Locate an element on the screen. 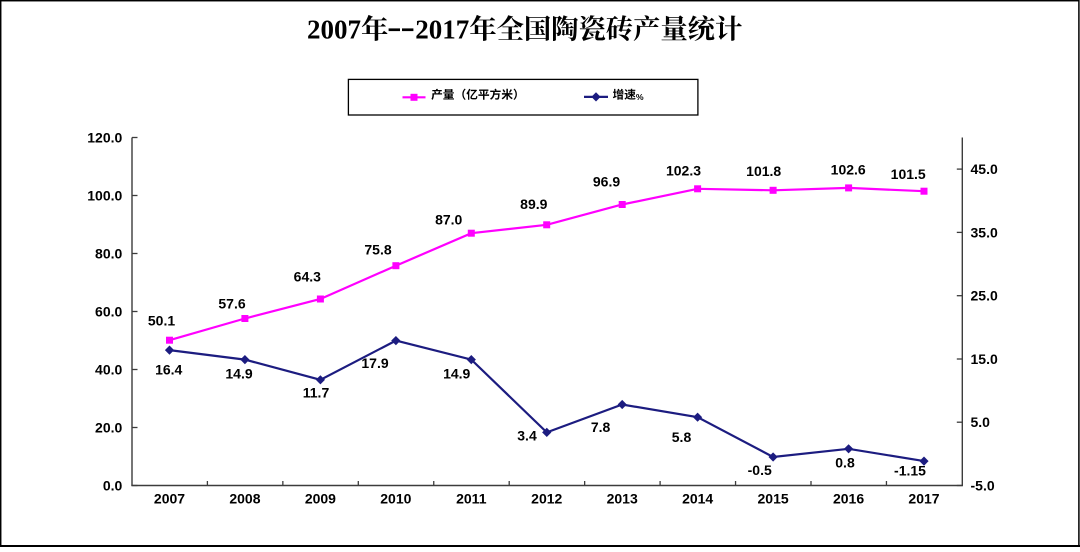 The width and height of the screenshot is (1080, 552). svg-text: 3.4 is located at coordinates (527, 436).